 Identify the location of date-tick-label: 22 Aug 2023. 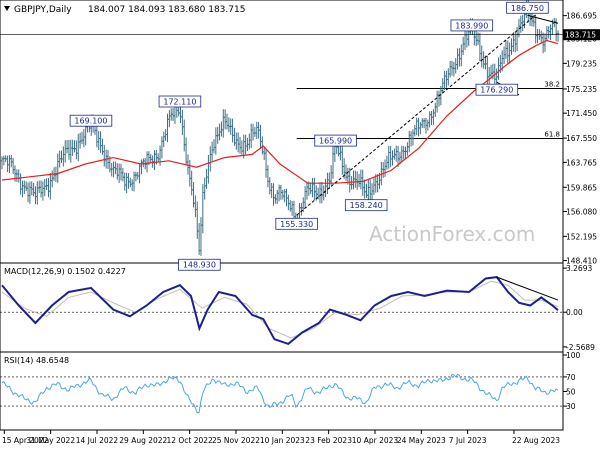
(536, 440).